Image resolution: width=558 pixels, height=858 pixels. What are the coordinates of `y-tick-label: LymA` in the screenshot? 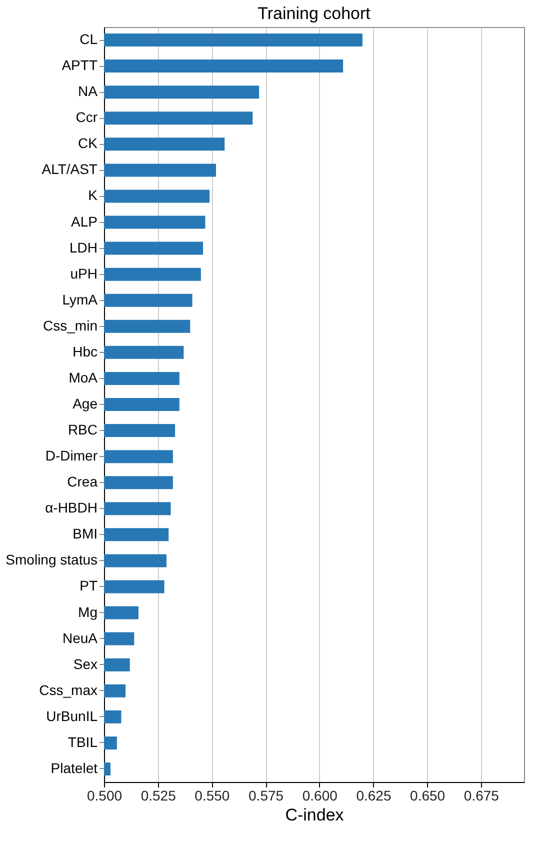 It's located at (80, 299).